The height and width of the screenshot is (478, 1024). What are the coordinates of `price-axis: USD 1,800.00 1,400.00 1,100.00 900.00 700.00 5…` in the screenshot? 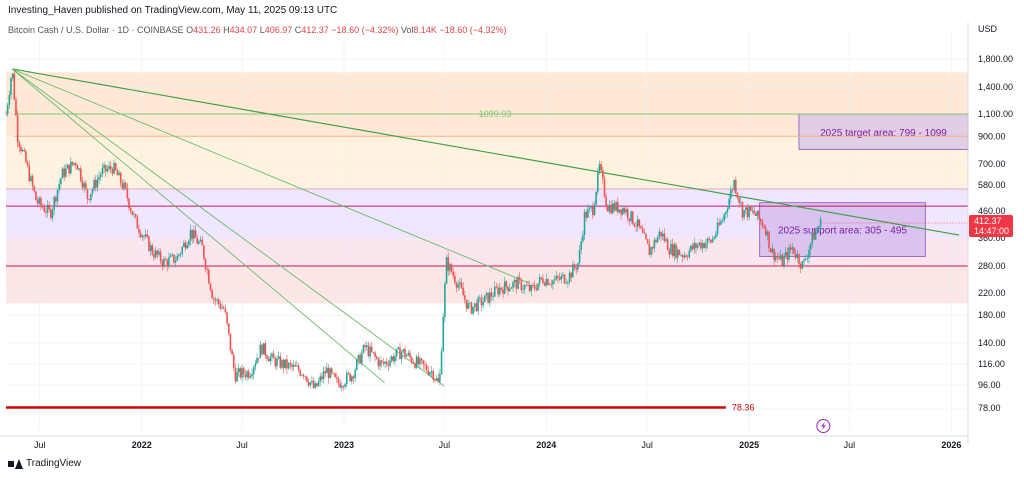 It's located at (990, 233).